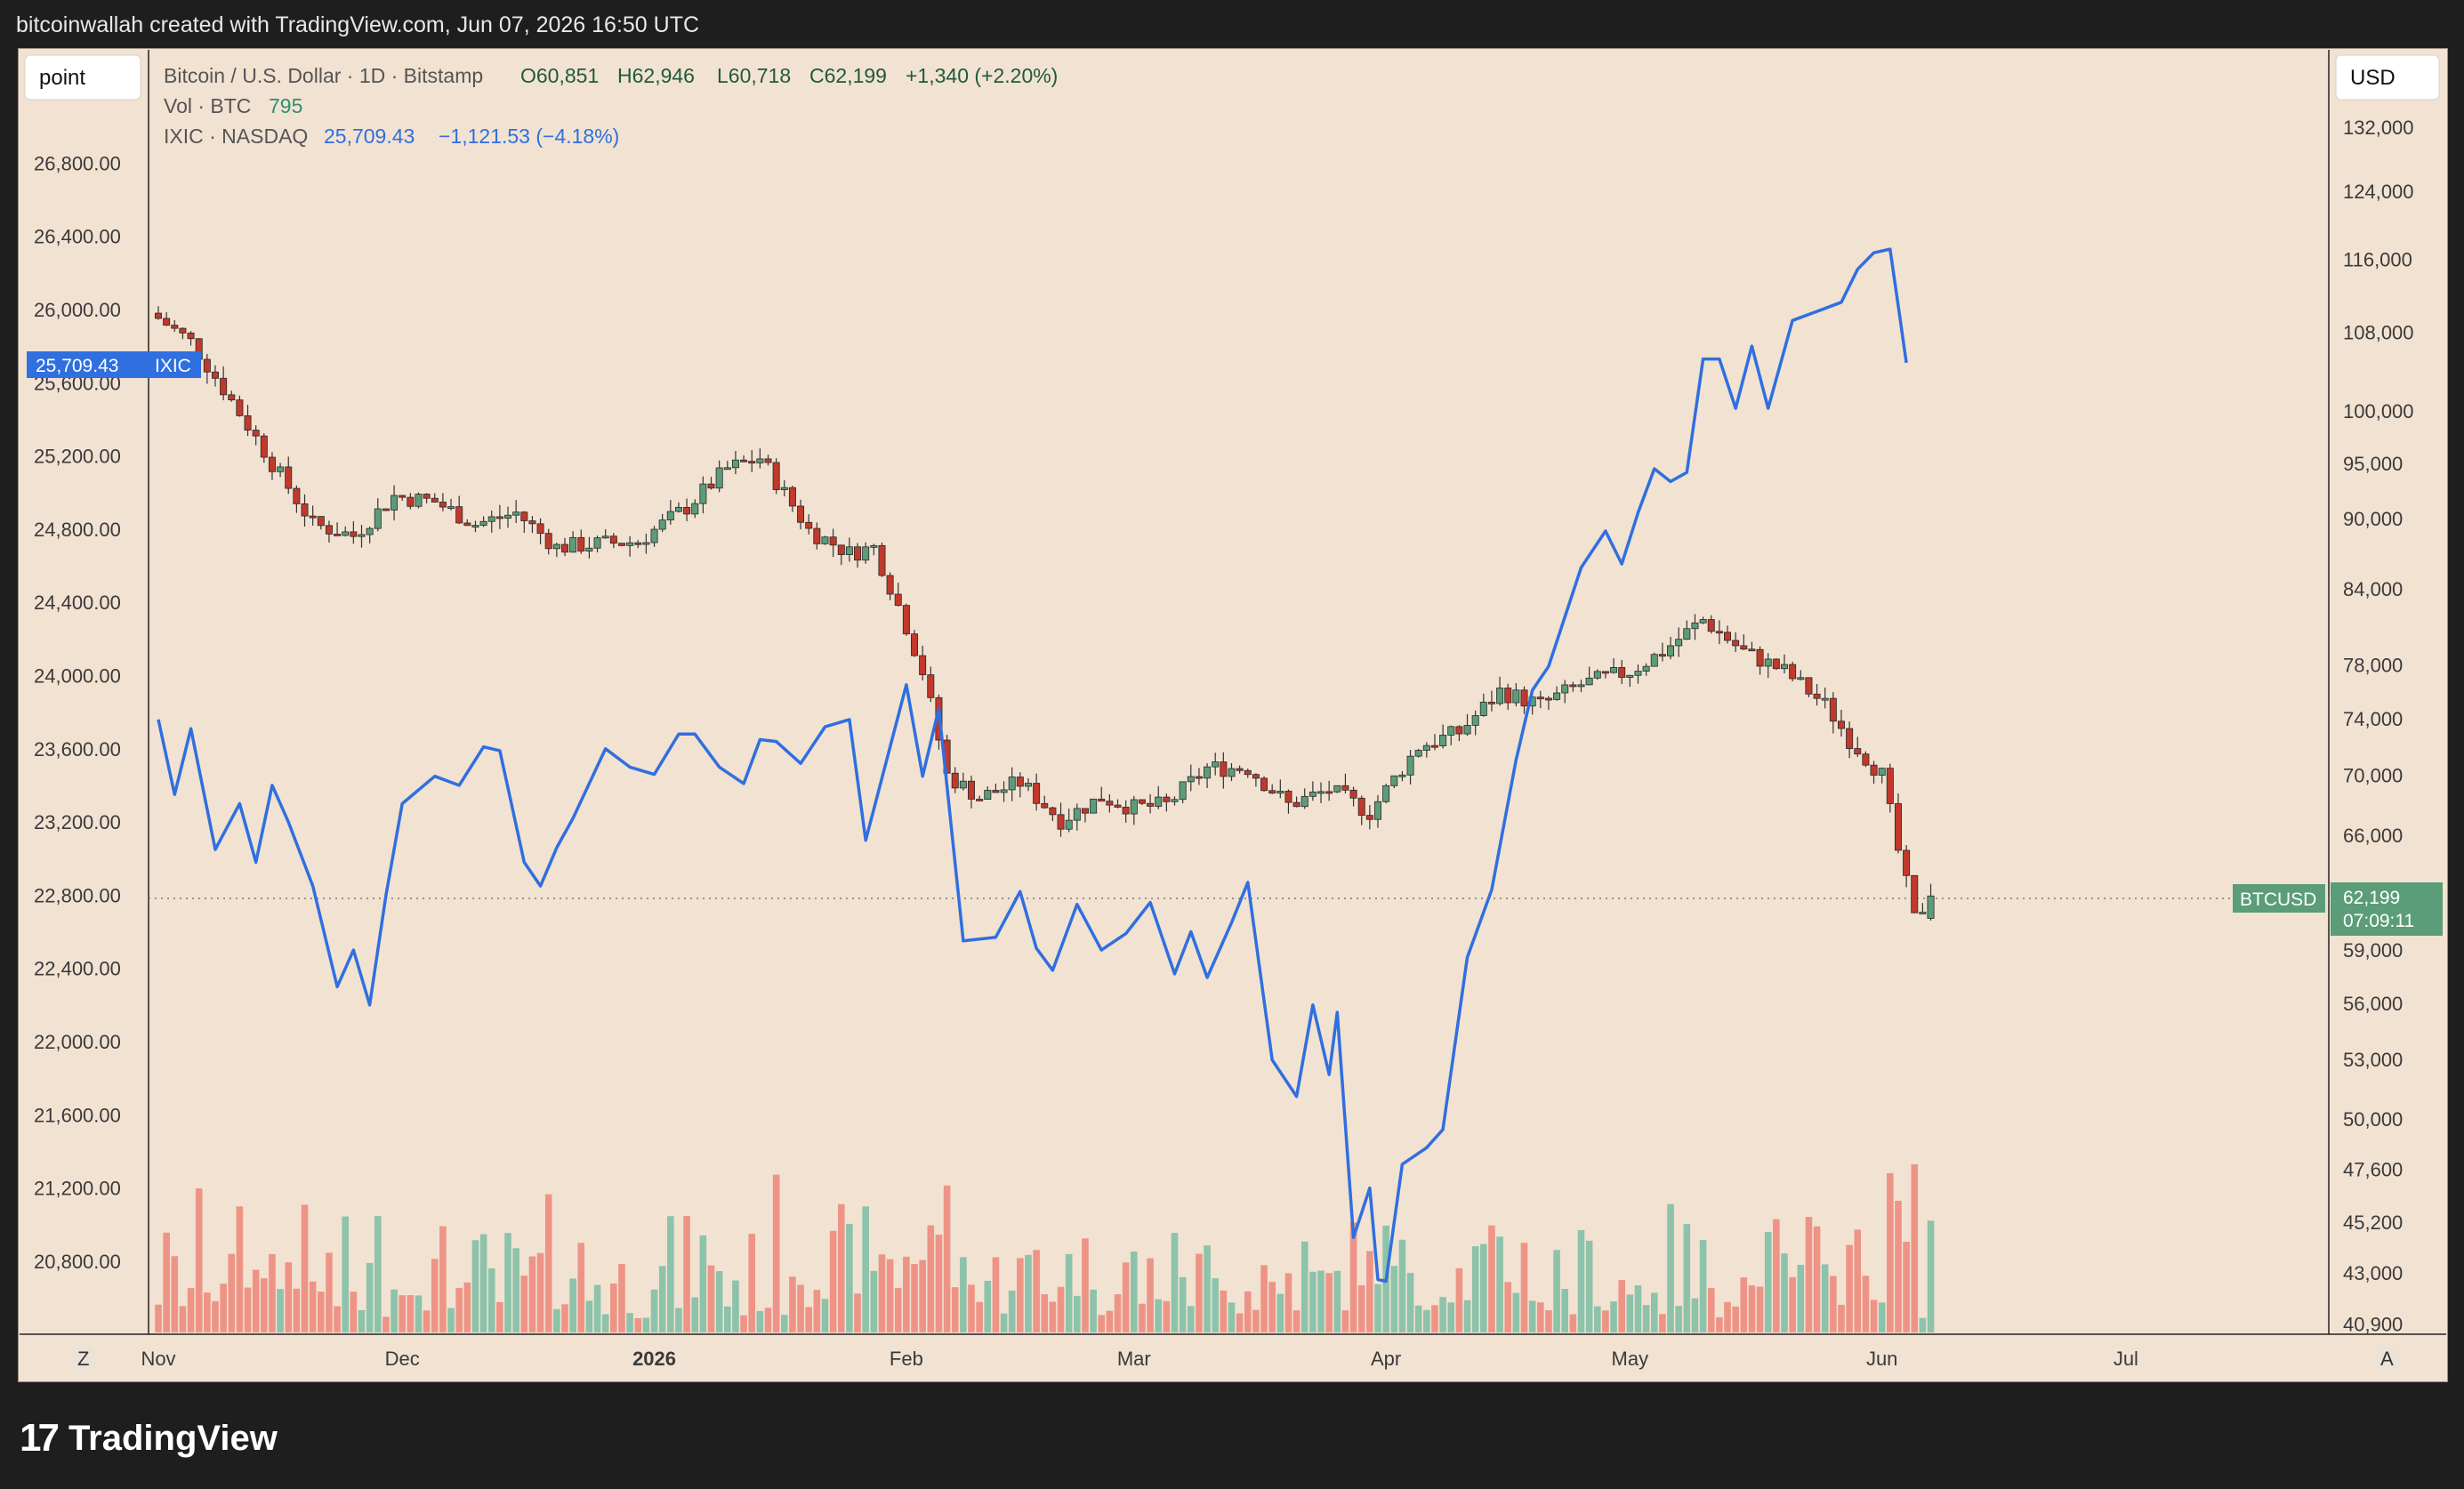  Describe the element at coordinates (2373, 589) in the screenshot. I see `right-tick-label: 84,000` at that location.